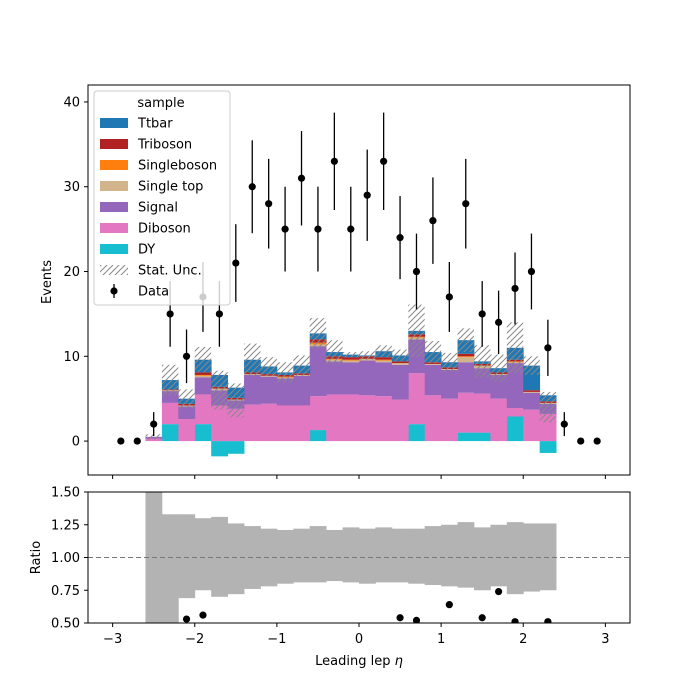  What do you see at coordinates (170, 271) in the screenshot?
I see `legend-label-stat-unc: Stat. Unc.` at bounding box center [170, 271].